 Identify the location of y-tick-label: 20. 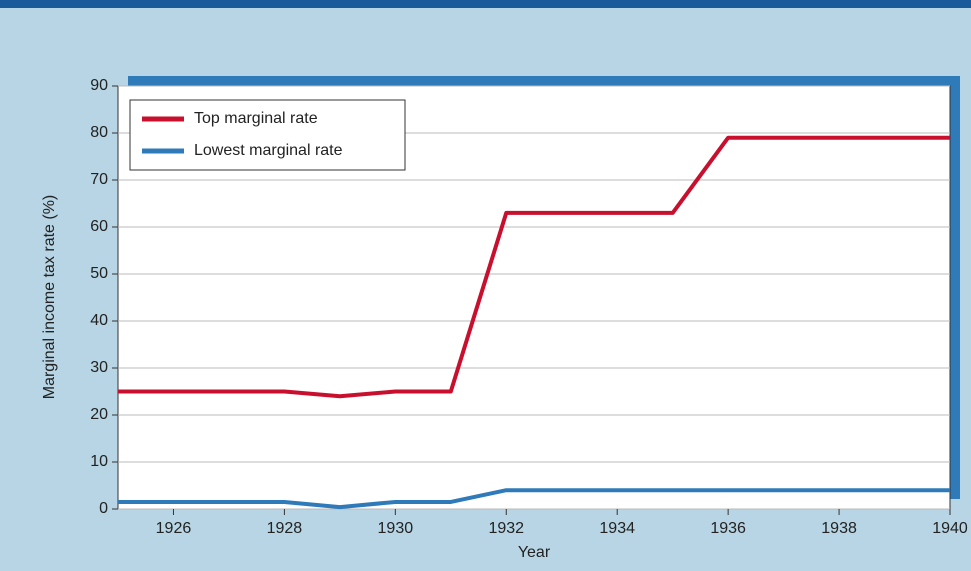
(99, 414).